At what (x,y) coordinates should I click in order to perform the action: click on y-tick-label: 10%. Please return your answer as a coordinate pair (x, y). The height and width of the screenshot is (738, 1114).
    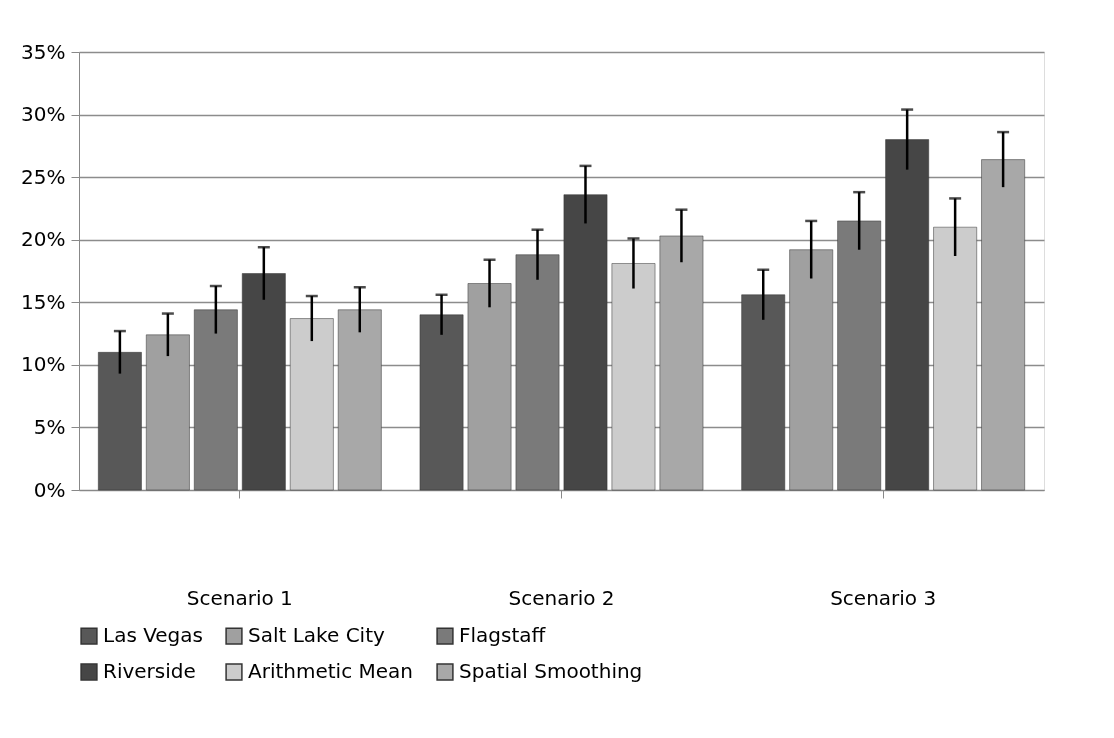
    Looking at the image, I should click on (43, 364).